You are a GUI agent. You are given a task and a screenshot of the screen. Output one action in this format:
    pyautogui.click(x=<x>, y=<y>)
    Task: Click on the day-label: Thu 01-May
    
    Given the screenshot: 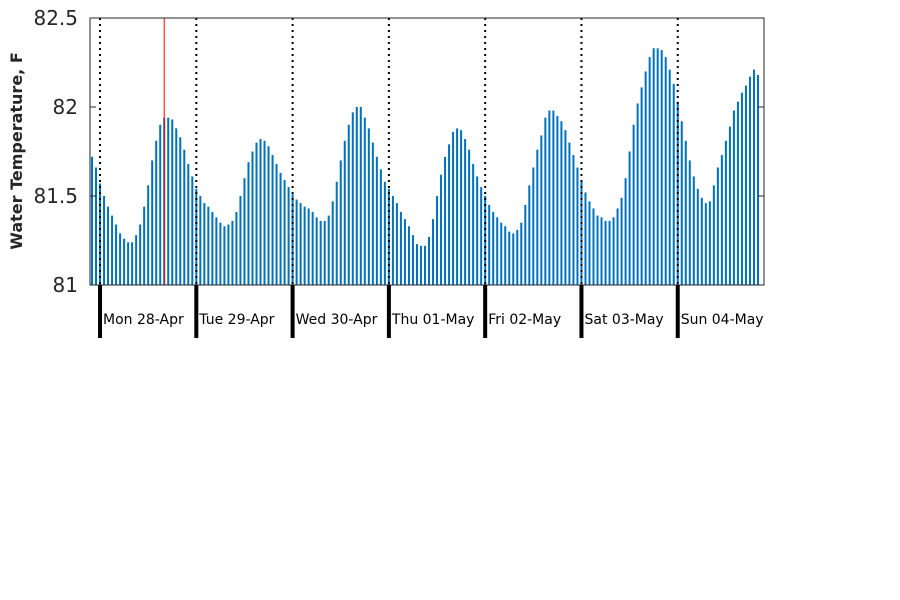 What is the action you would take?
    pyautogui.click(x=433, y=320)
    